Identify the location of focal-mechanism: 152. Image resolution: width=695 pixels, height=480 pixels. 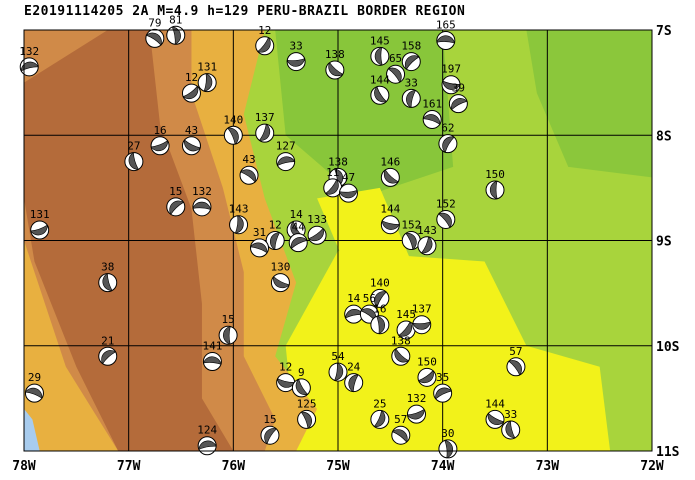
(446, 213).